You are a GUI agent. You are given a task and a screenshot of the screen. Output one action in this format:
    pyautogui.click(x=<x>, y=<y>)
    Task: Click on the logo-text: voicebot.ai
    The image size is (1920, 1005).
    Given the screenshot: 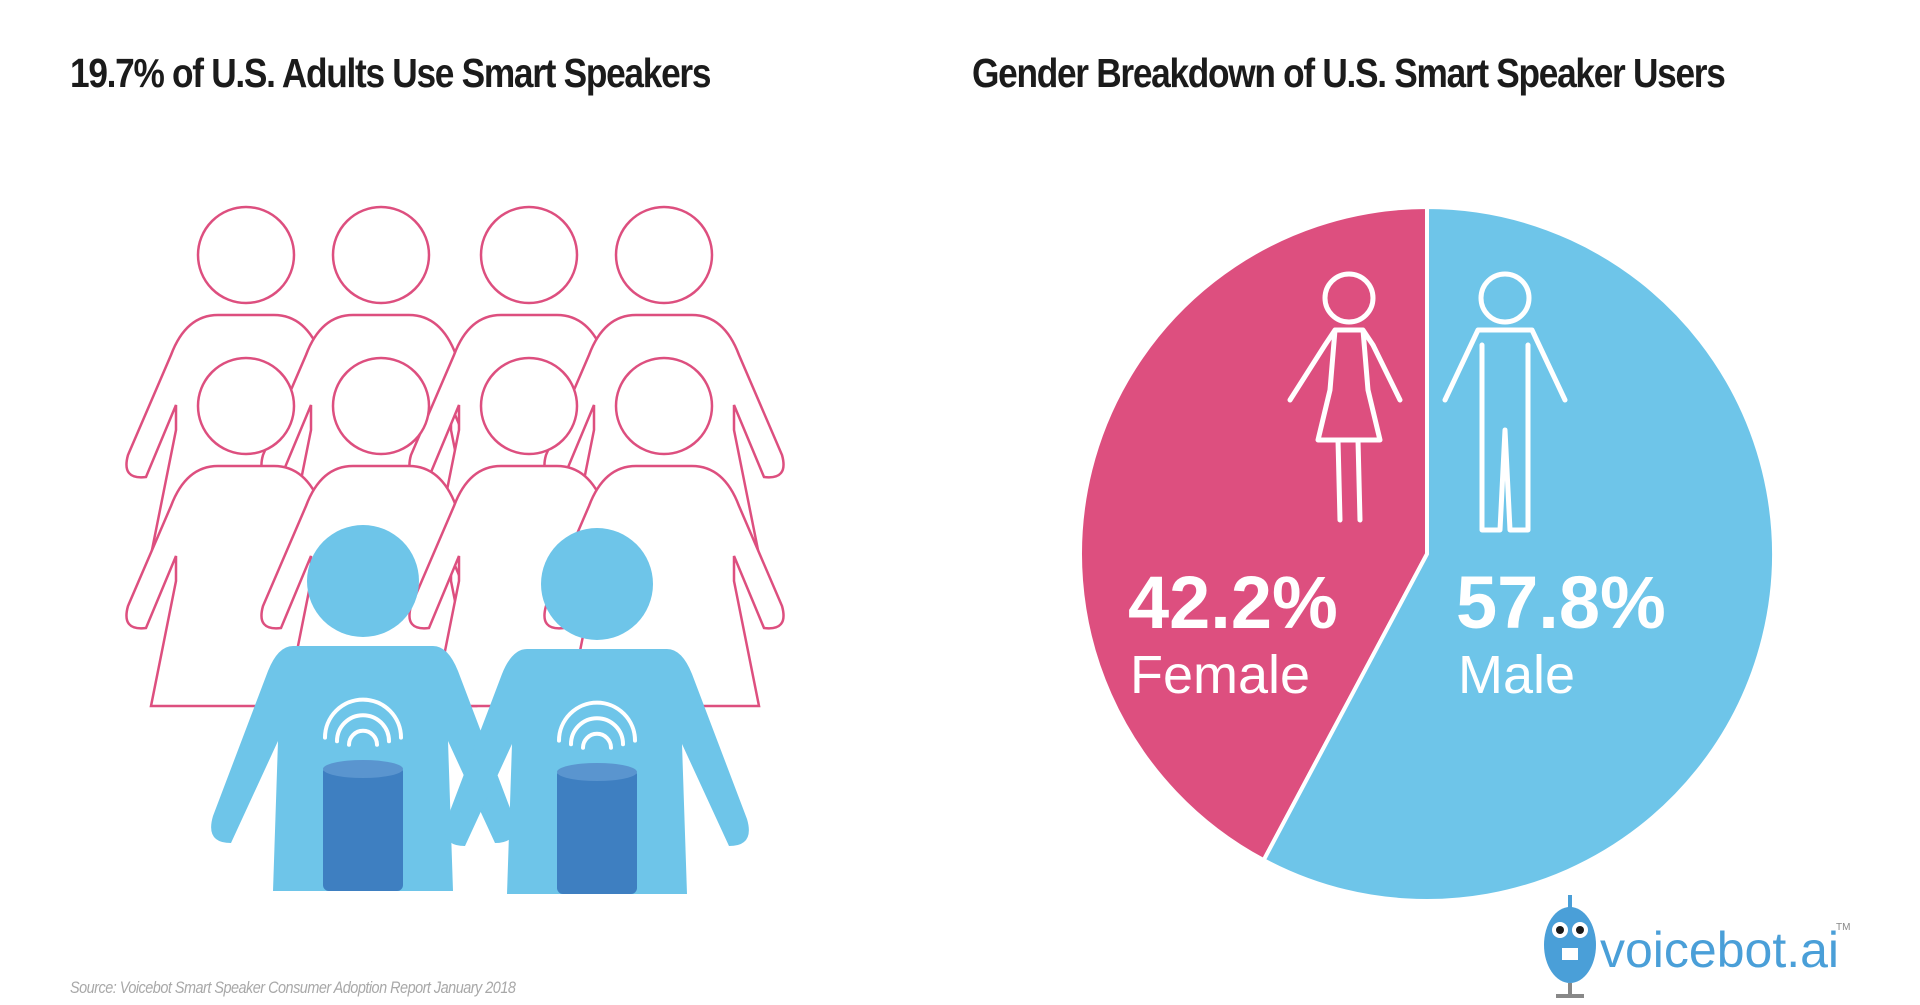 What is the action you would take?
    pyautogui.click(x=1719, y=950)
    